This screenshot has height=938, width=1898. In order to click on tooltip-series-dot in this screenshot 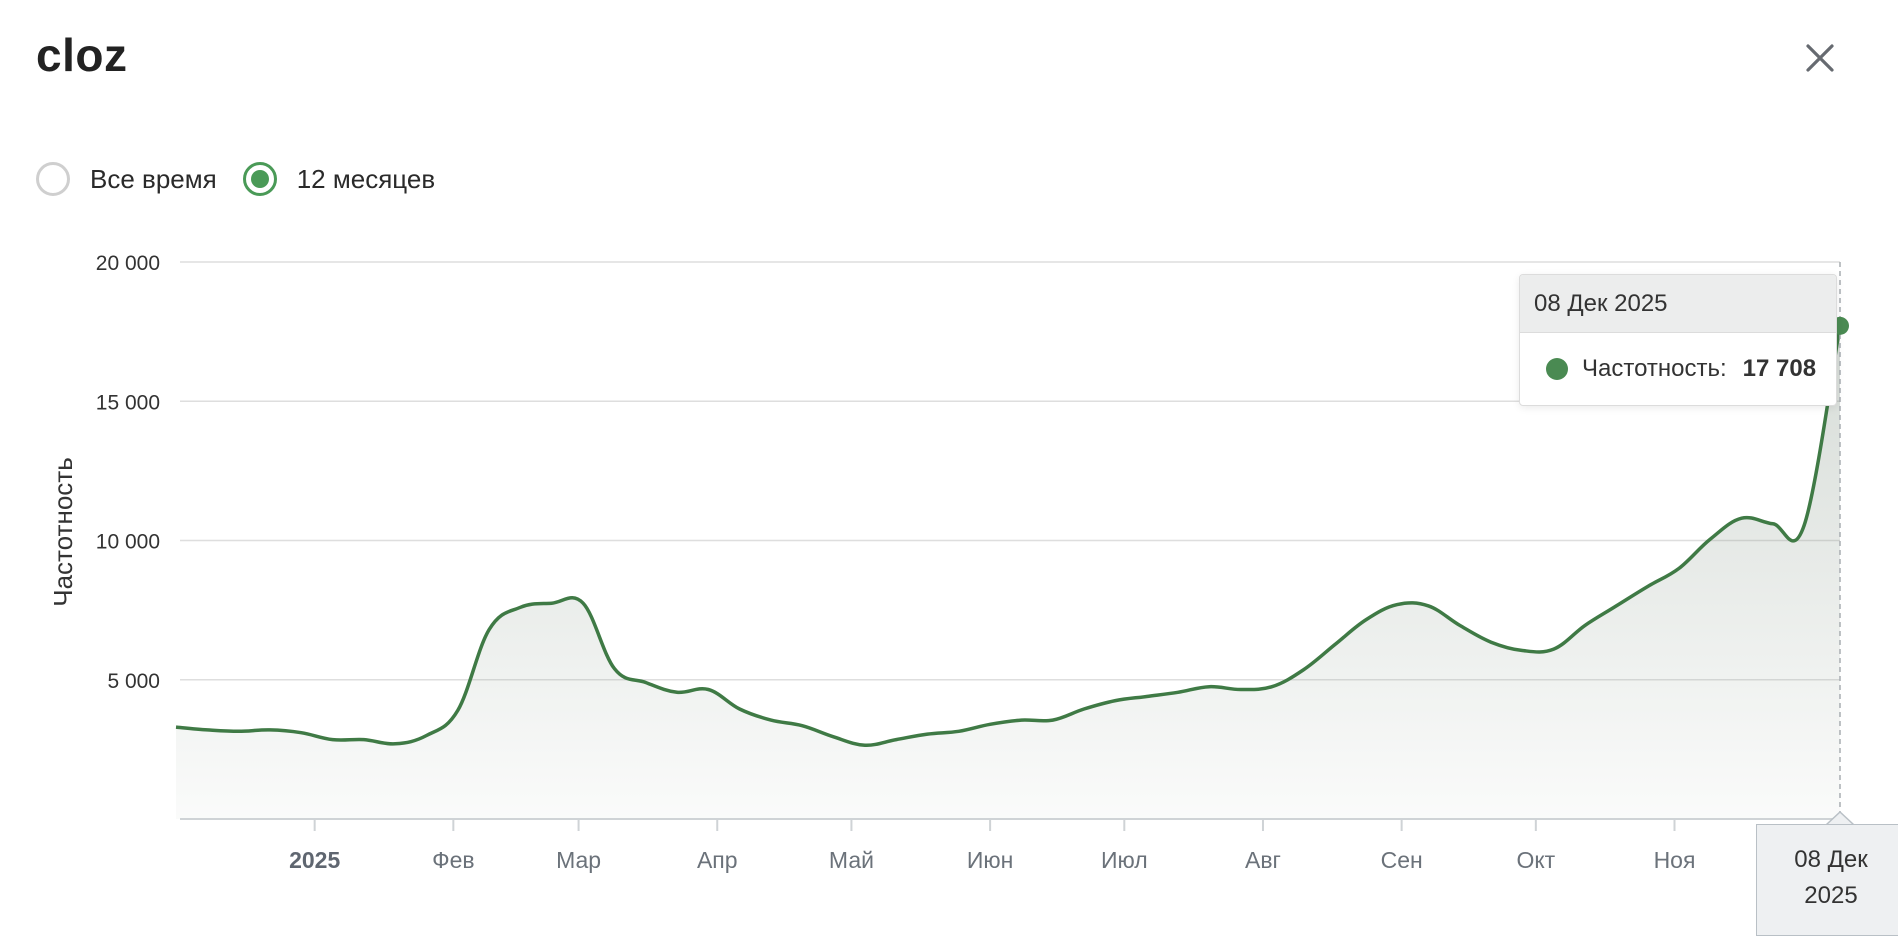, I will do `click(1557, 369)`.